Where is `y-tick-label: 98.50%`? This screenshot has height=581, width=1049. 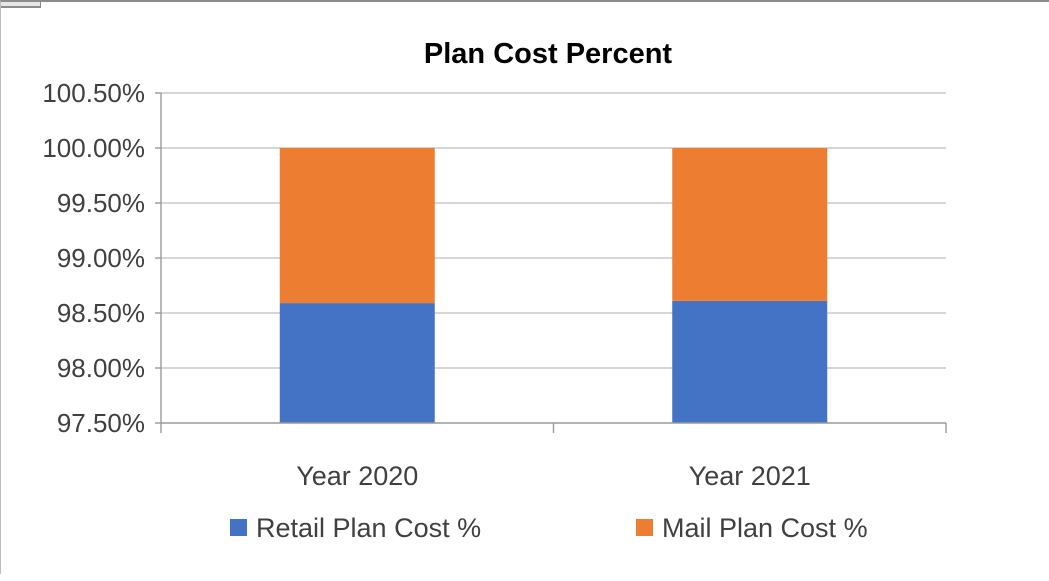 y-tick-label: 98.50% is located at coordinates (101, 313).